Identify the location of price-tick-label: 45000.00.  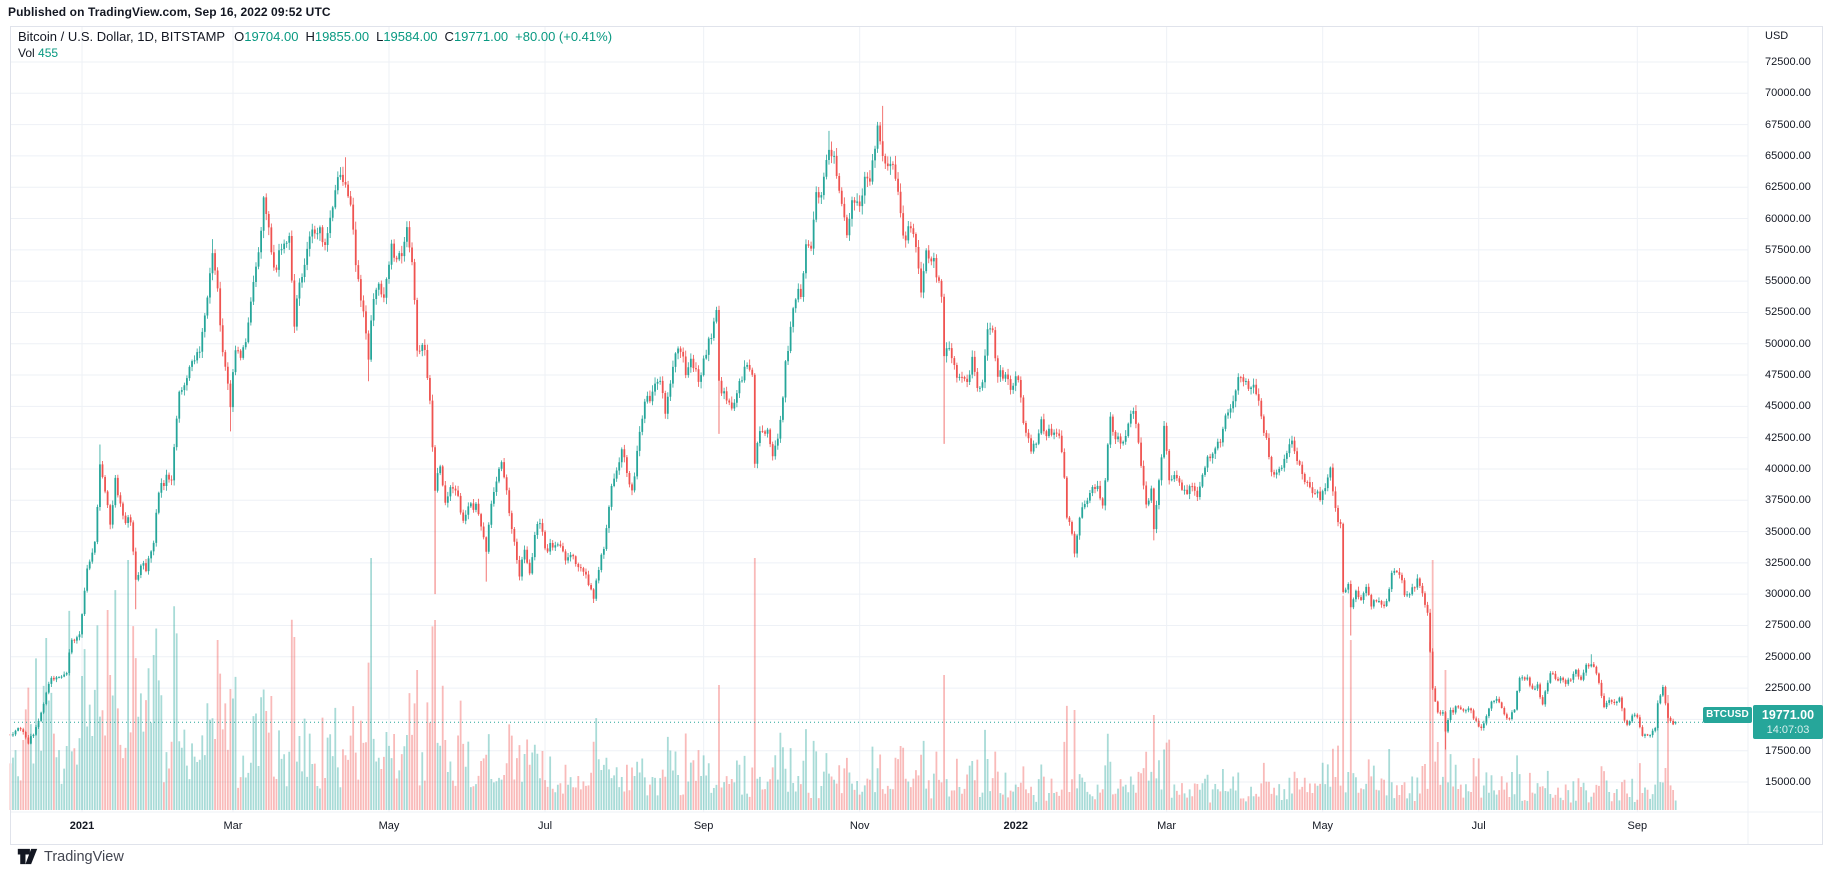
(1788, 406).